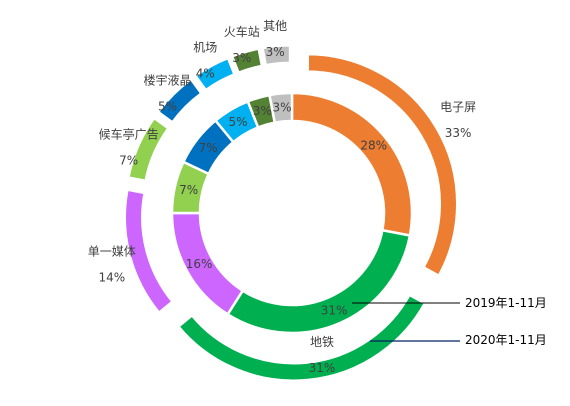  I want to click on outer-data-label-2: 14%, so click(111, 277).